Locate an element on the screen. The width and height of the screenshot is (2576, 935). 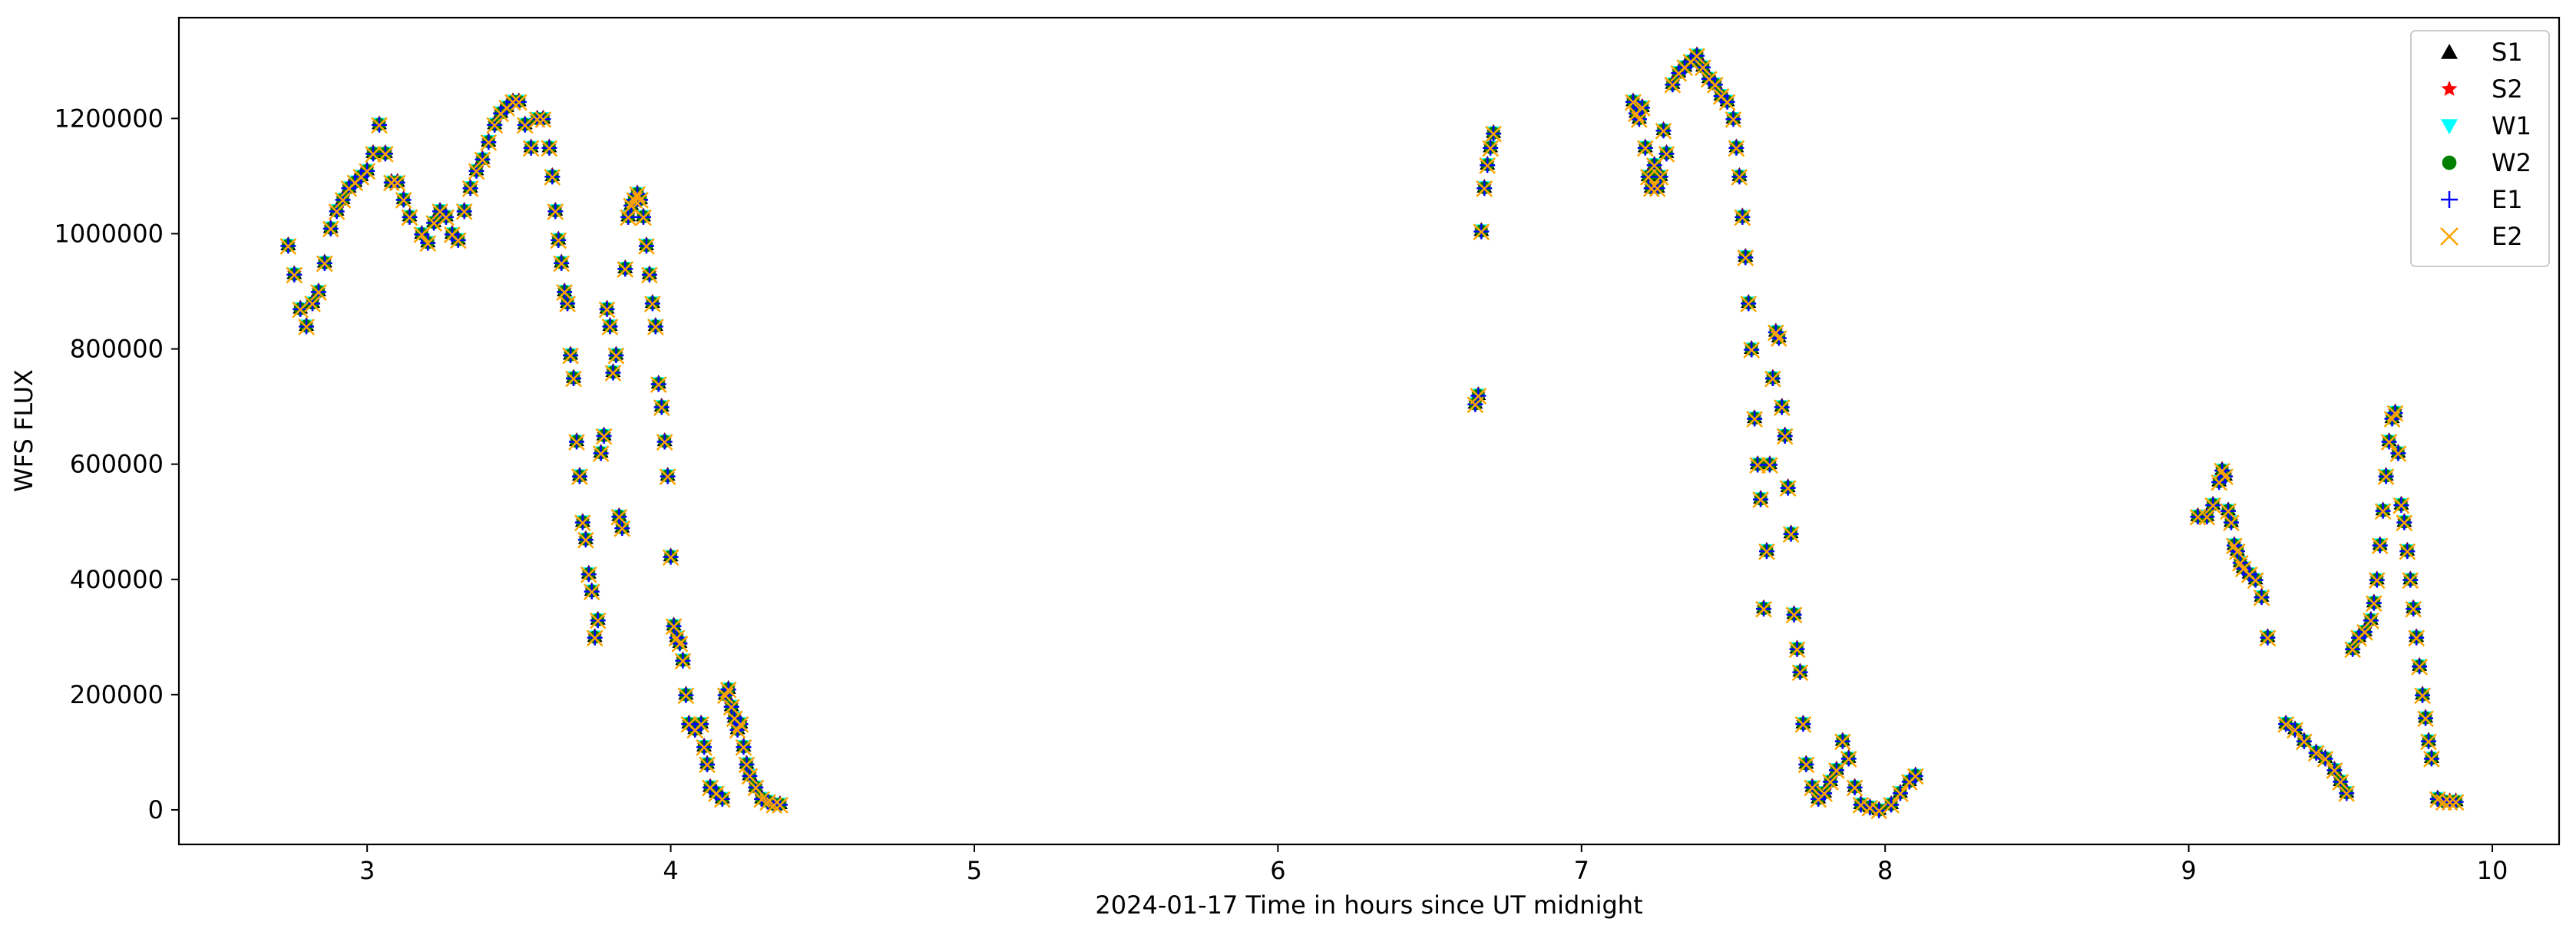
legend: S1 S2 W1 W2 E1 E2 is located at coordinates (2480, 149).